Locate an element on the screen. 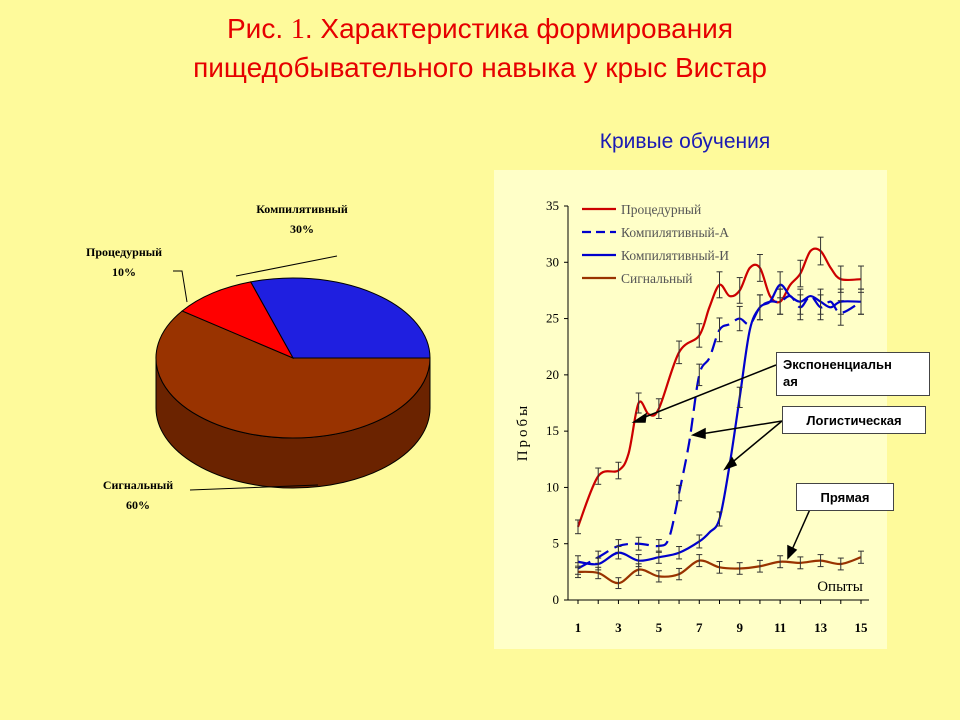 The image size is (960, 720). leader-line-compilative is located at coordinates (286, 266).